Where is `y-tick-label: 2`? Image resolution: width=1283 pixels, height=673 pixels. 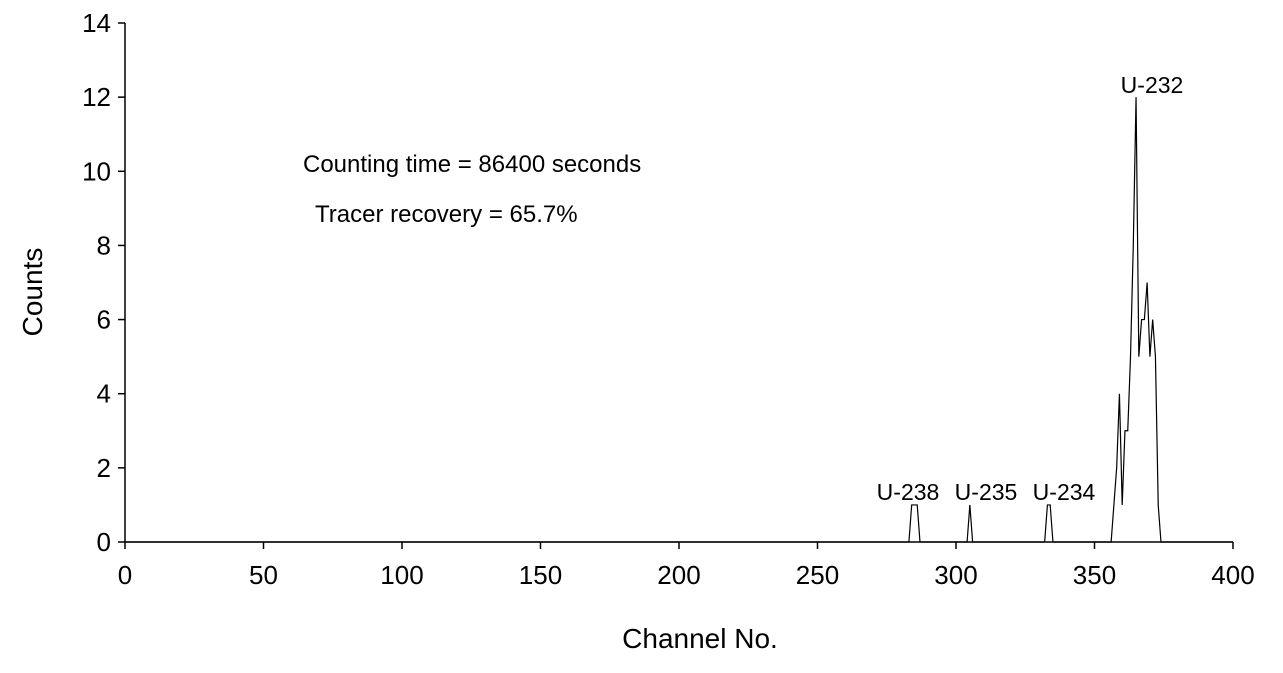 y-tick-label: 2 is located at coordinates (104, 468).